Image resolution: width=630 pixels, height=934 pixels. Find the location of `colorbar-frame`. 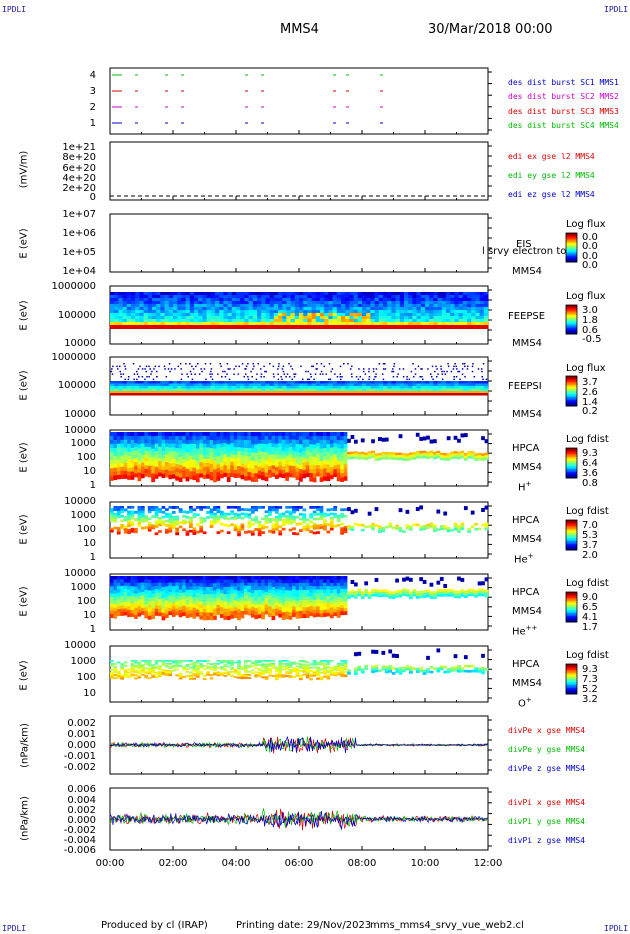

colorbar-frame is located at coordinates (571, 463).